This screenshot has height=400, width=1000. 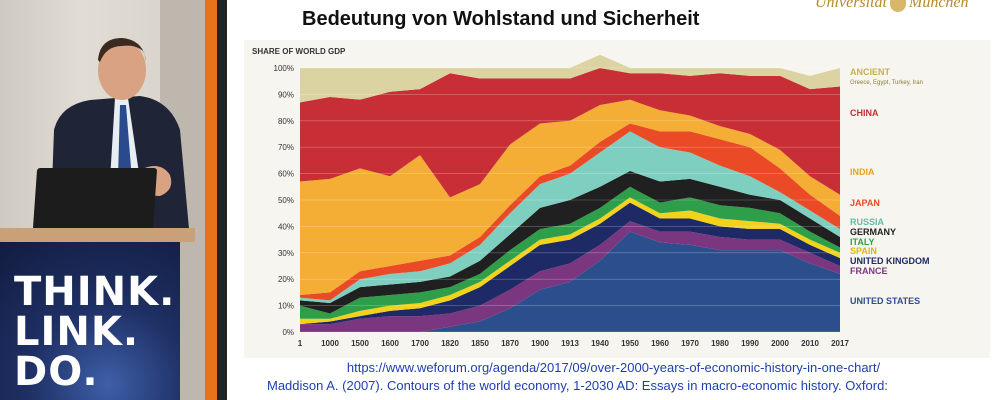 I want to click on x-tick-label: 1, so click(x=300, y=343).